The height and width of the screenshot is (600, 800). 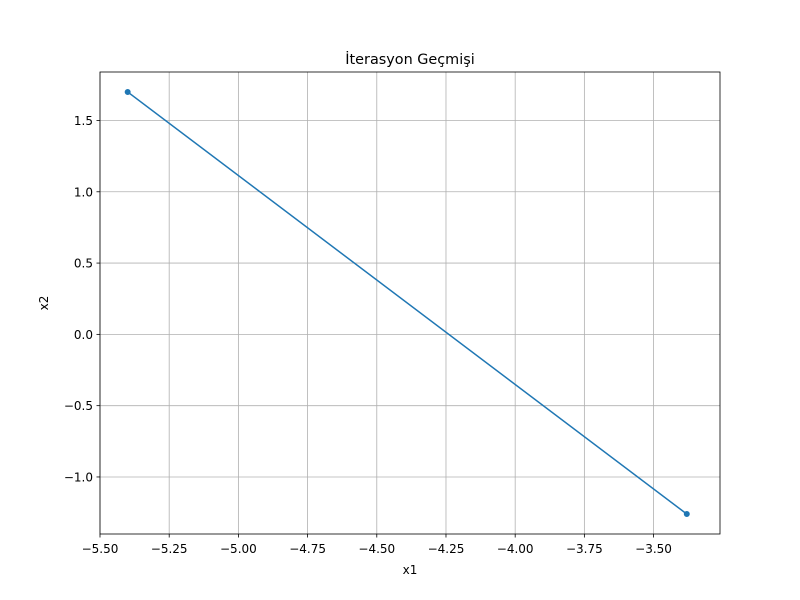 I want to click on y-tick-label: −0.5, so click(x=78, y=406).